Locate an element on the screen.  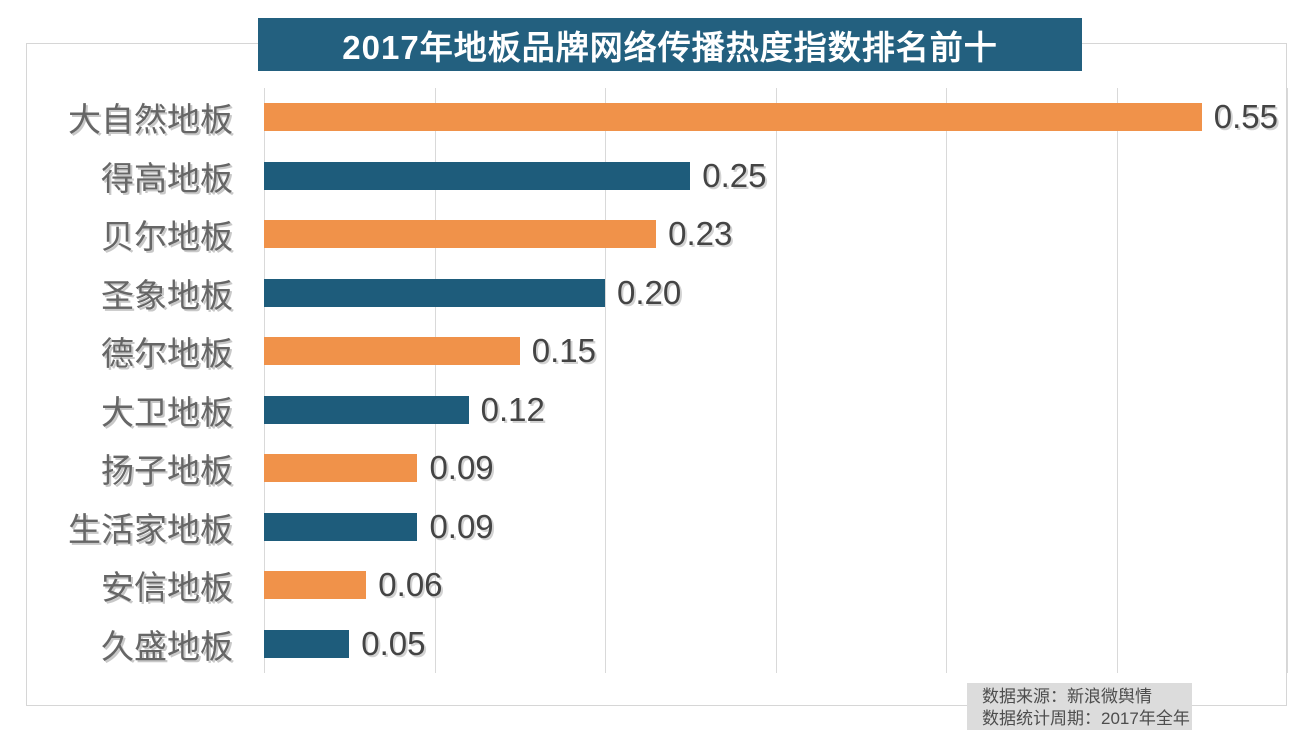
bar-row: 0.06 is located at coordinates (775, 585).